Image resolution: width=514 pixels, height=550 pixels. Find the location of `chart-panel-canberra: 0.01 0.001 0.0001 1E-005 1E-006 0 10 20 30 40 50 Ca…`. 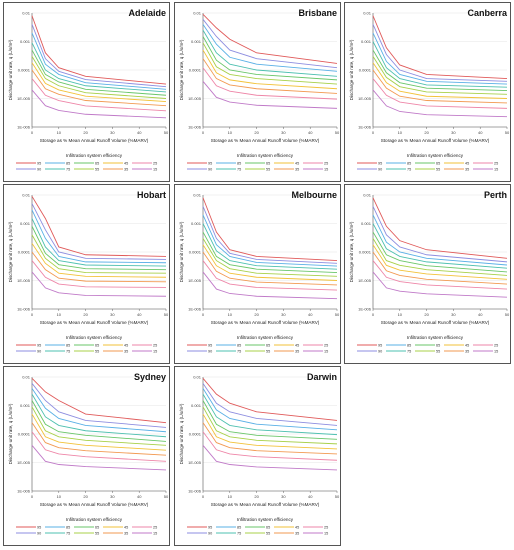

chart-panel-canberra: 0.01 0.001 0.0001 1E-005 1E-006 0 10 20 30 40 50 Ca… is located at coordinates (427, 92).